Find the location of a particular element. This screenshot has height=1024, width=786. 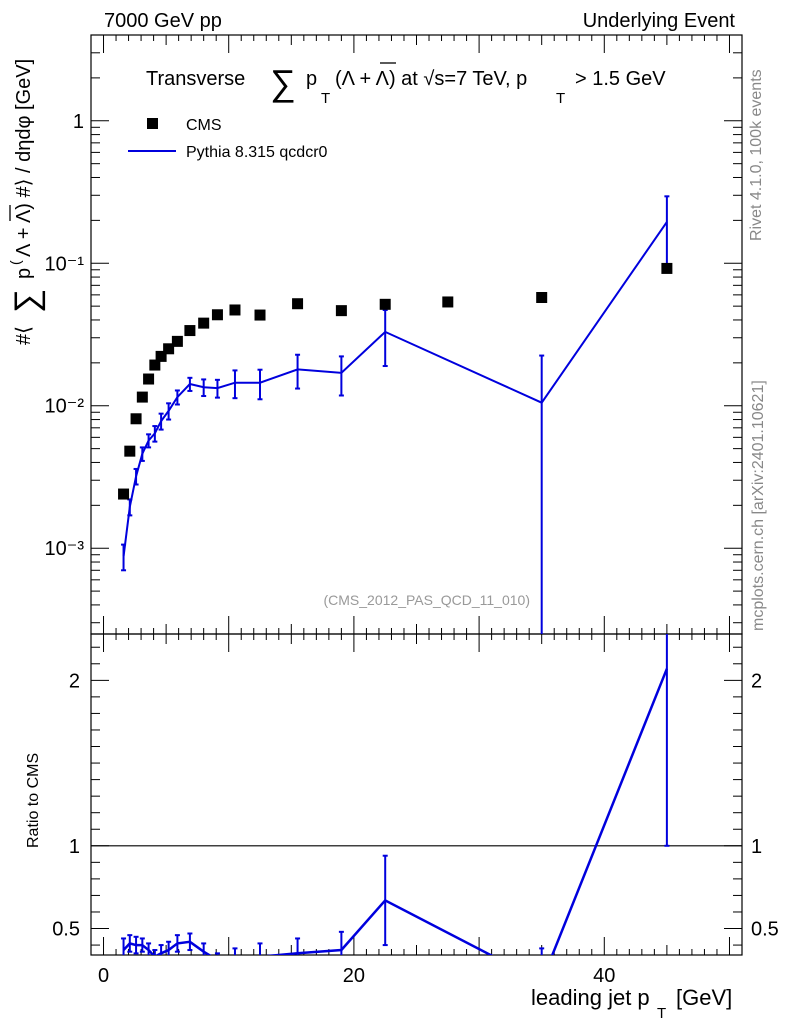

side-label-mcplots: mcplots.cern.ch [arXiv:2401.10621] is located at coordinates (758, 505).